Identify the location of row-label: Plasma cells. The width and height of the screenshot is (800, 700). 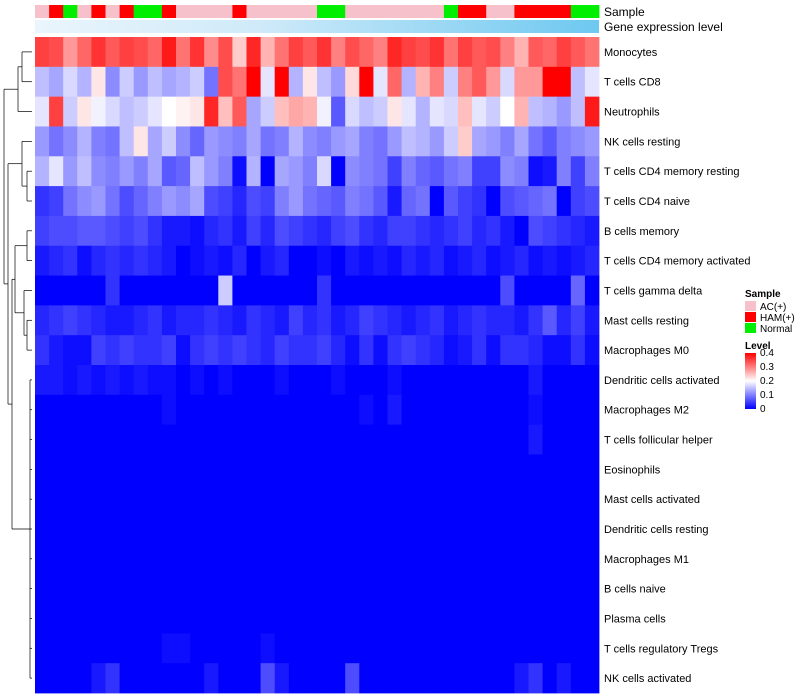
(635, 620).